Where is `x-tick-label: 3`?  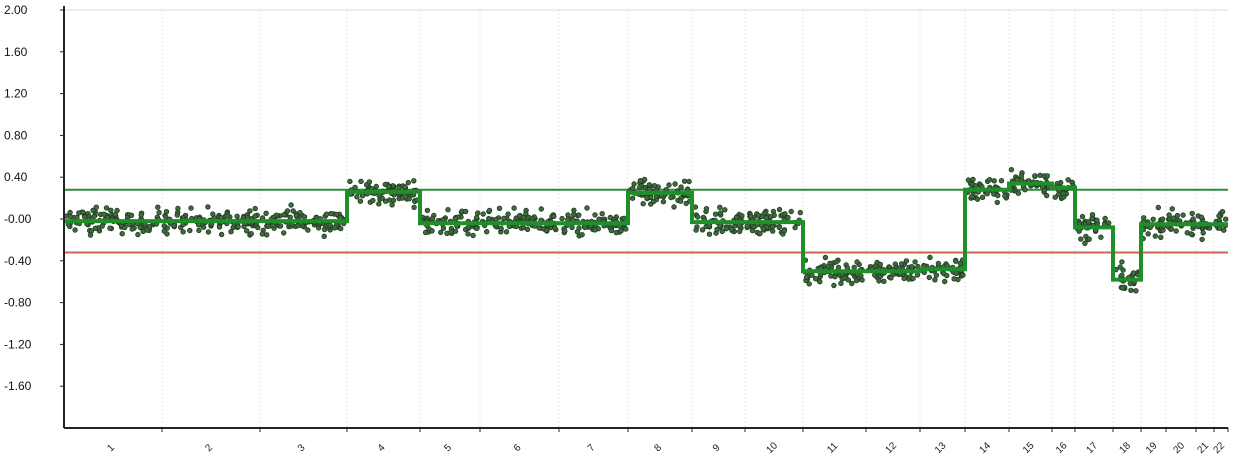 x-tick-label: 3 is located at coordinates (302, 448).